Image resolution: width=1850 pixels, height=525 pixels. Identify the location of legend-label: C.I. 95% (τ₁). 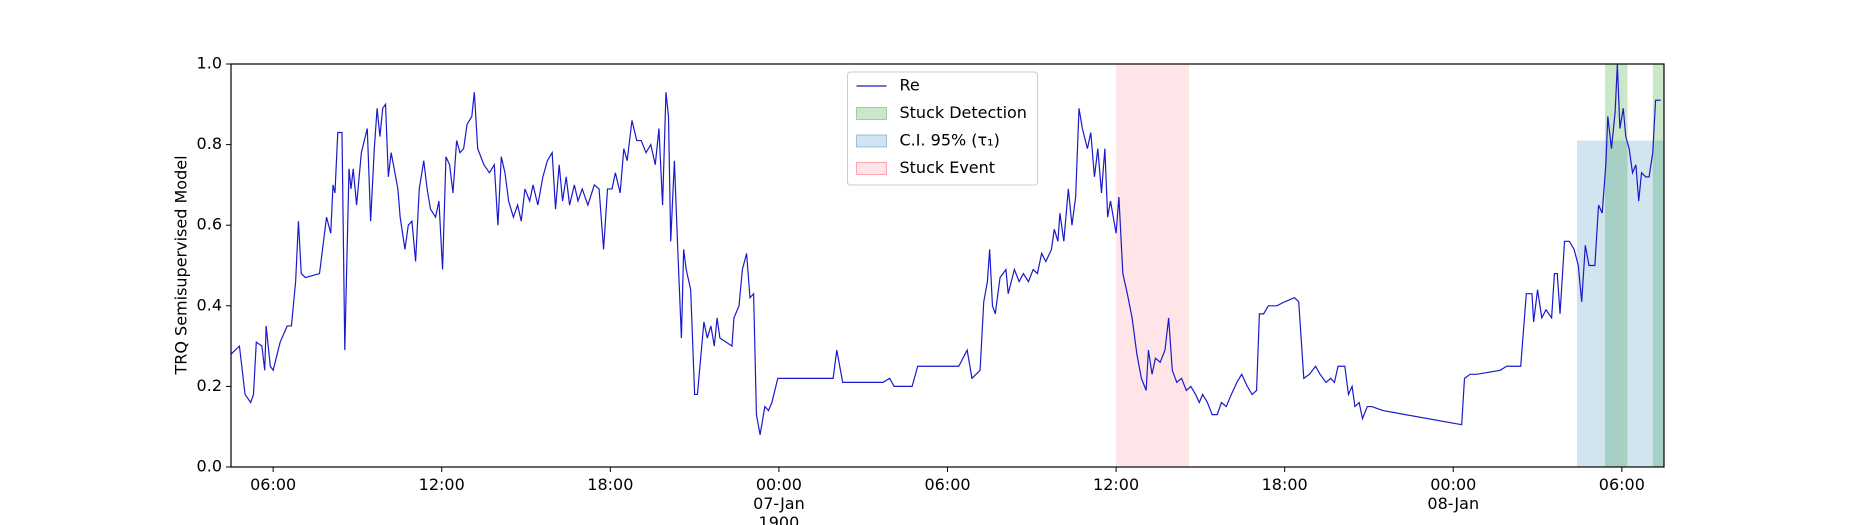
(950, 140).